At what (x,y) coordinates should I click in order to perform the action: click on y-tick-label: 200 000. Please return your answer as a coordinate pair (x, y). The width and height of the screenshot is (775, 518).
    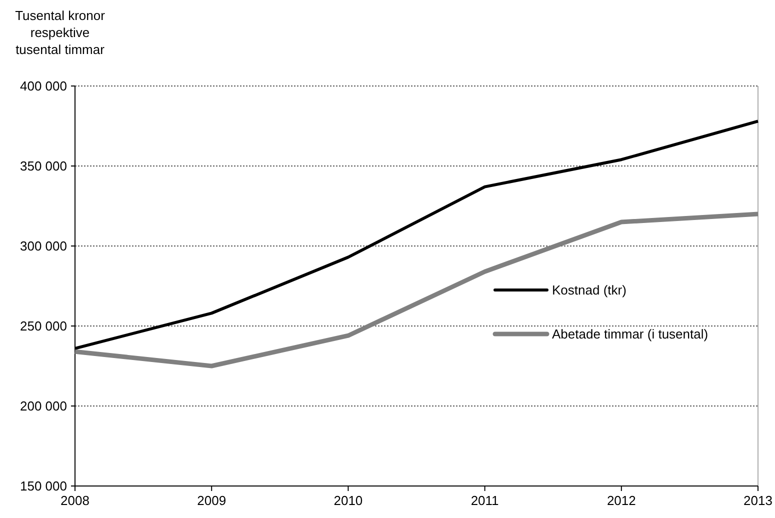
    Looking at the image, I should click on (43, 406).